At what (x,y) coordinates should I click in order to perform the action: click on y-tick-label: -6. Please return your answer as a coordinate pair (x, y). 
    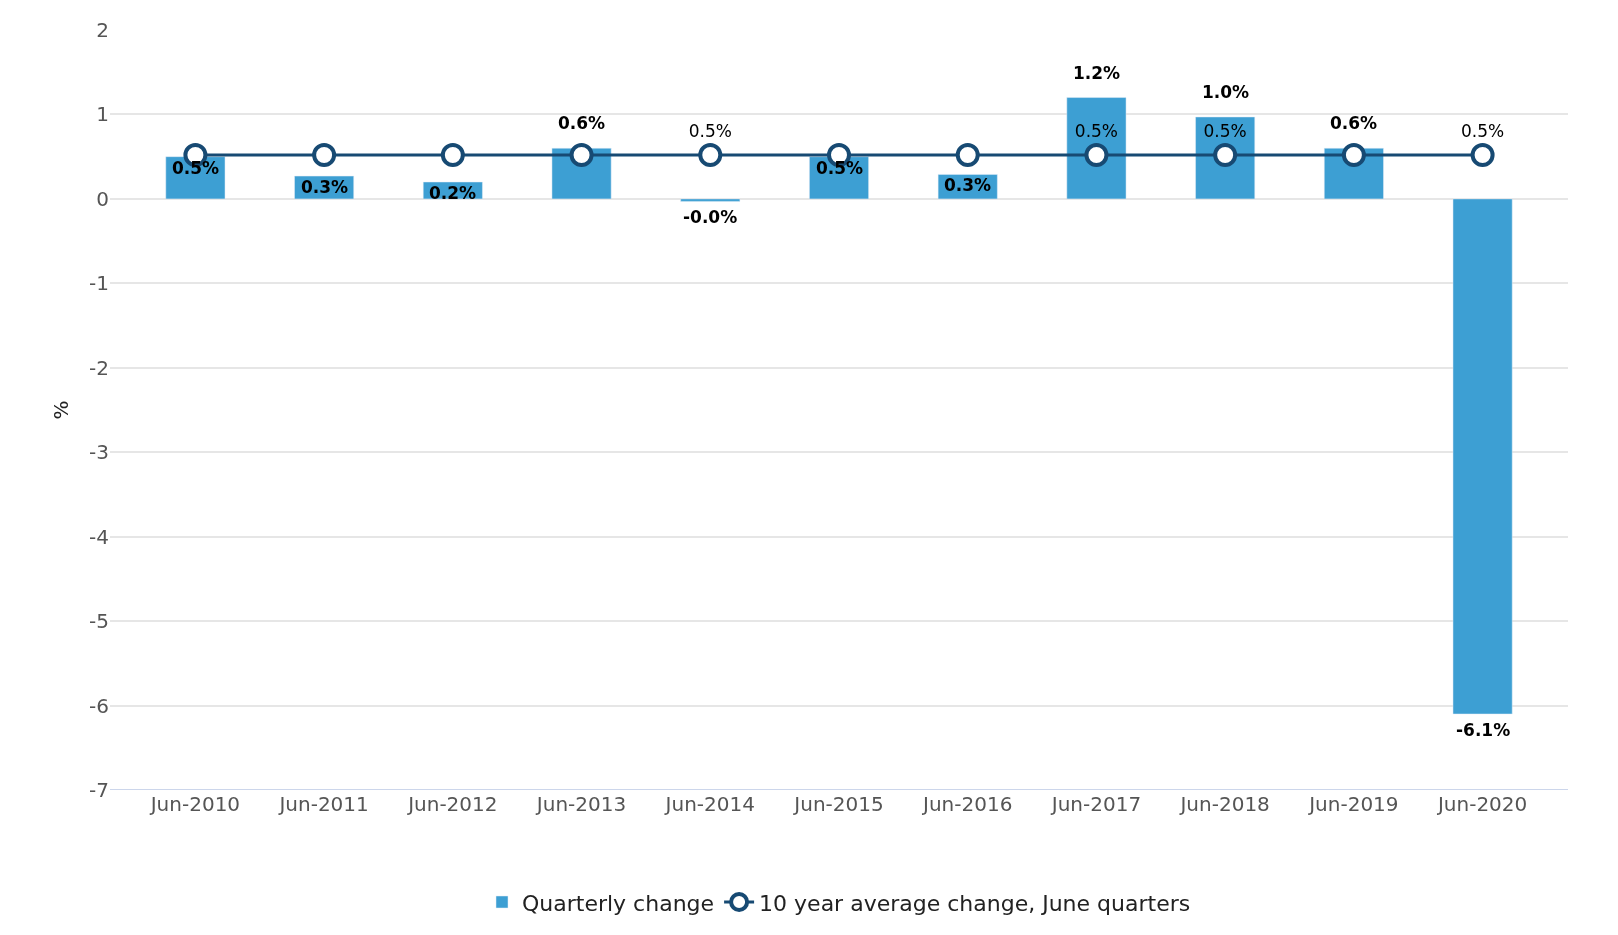
    Looking at the image, I should click on (99, 705).